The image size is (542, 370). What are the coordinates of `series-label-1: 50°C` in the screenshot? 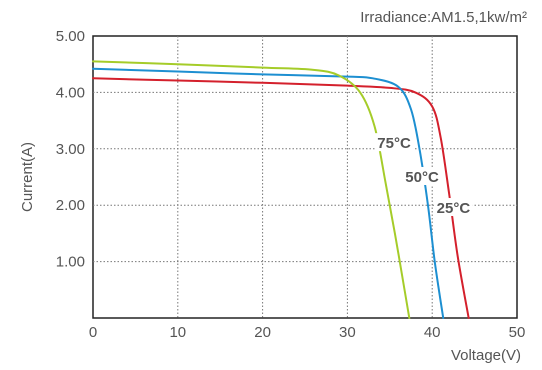 It's located at (422, 177).